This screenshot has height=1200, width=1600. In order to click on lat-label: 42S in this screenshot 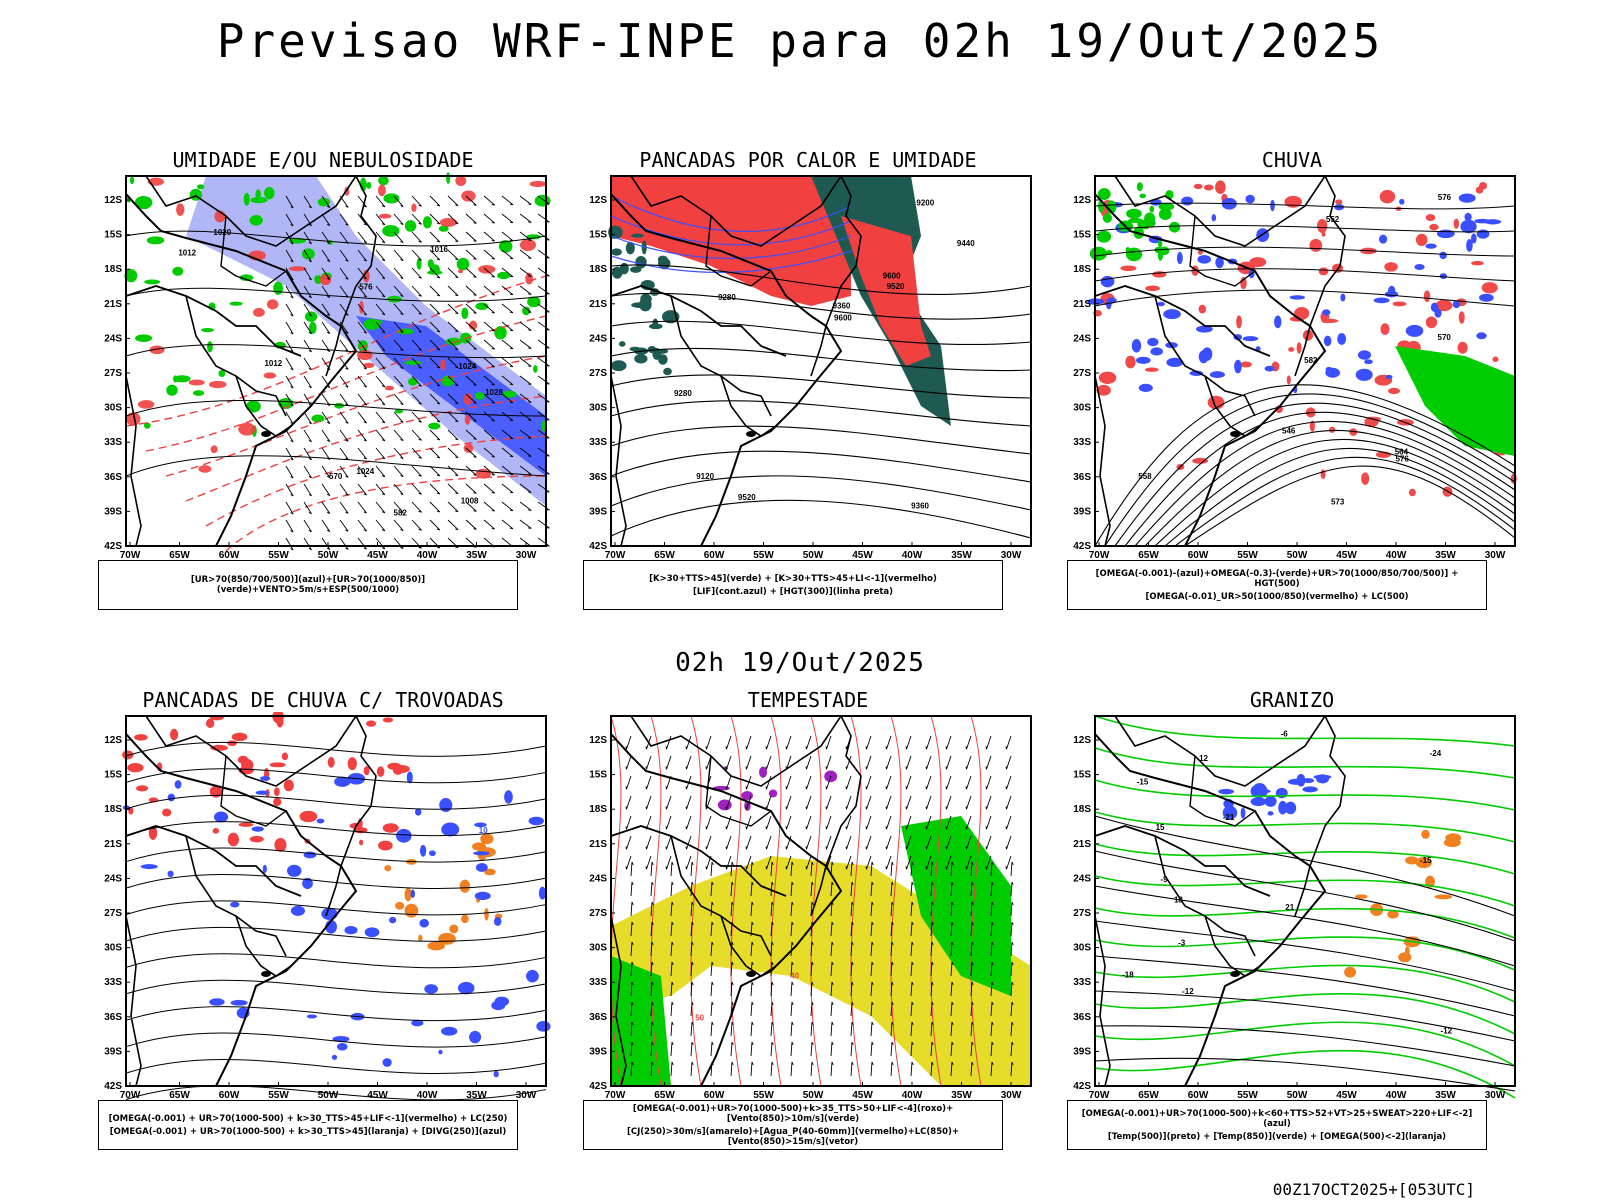, I will do `click(598, 546)`.